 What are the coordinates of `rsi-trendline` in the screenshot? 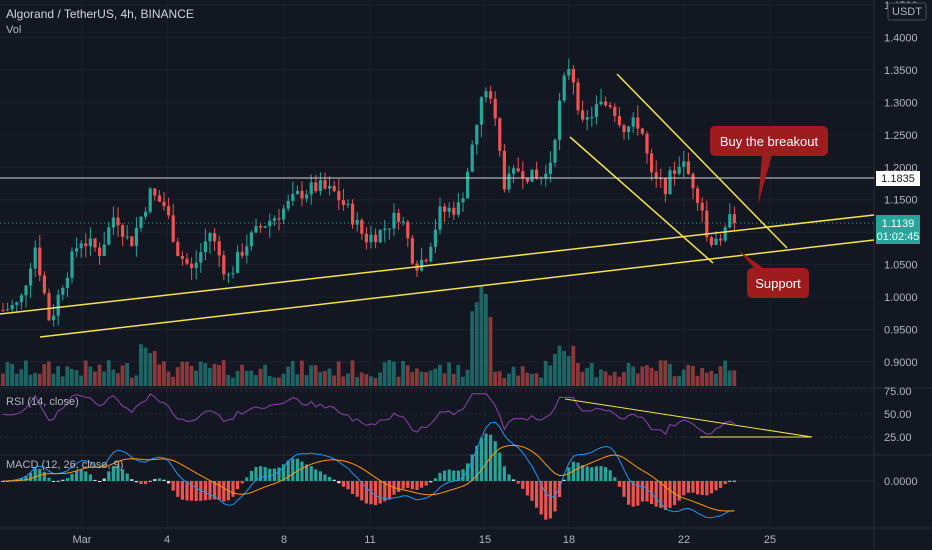 It's located at (688, 418).